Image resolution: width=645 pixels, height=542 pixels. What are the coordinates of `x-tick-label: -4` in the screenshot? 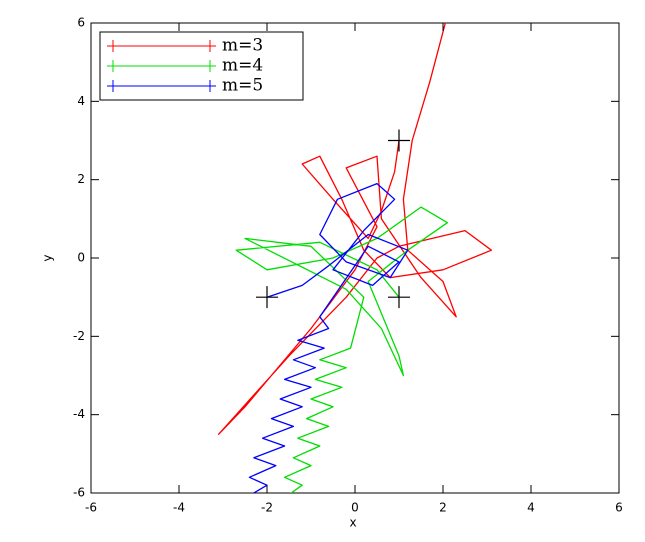 It's located at (179, 508).